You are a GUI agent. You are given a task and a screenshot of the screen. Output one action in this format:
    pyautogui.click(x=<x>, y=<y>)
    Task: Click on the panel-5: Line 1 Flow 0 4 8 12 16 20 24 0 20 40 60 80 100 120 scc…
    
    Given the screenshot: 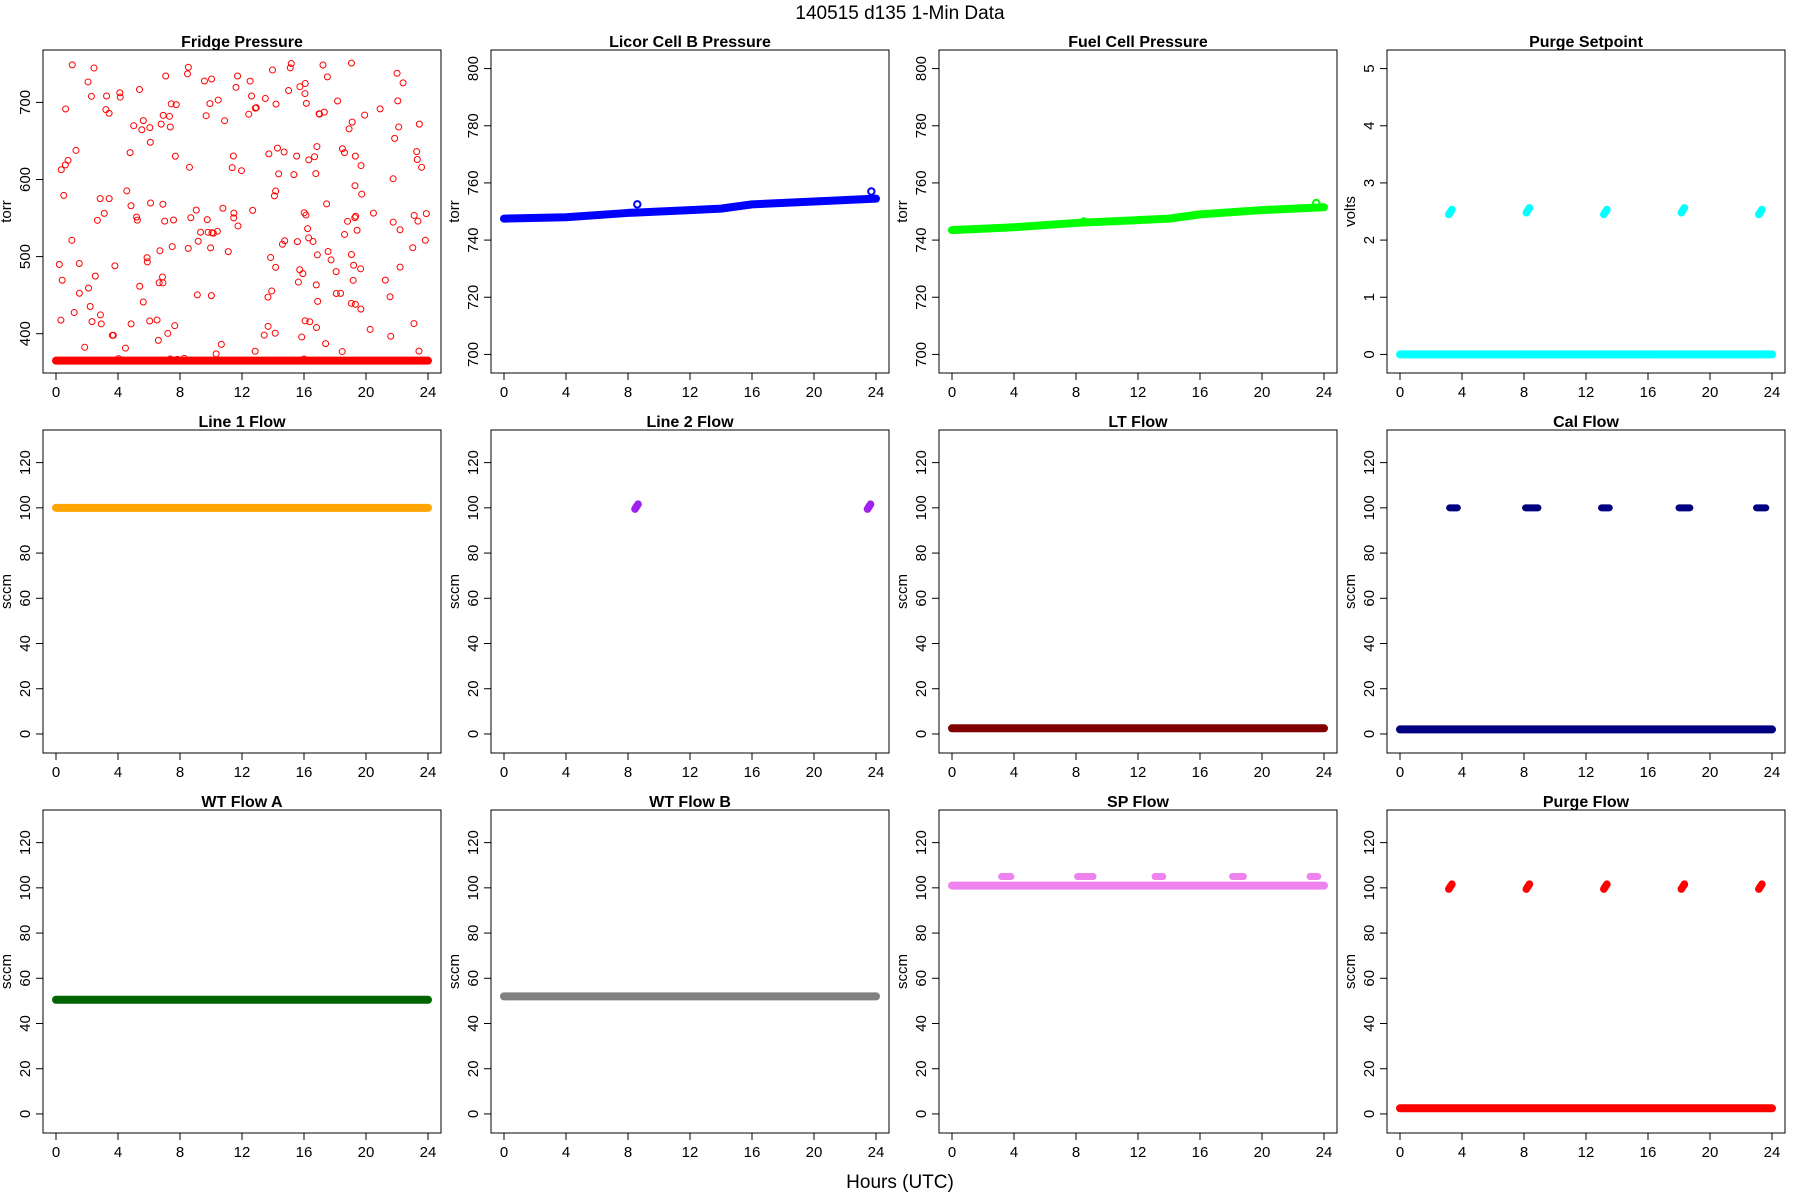 What is the action you would take?
    pyautogui.click(x=221, y=597)
    